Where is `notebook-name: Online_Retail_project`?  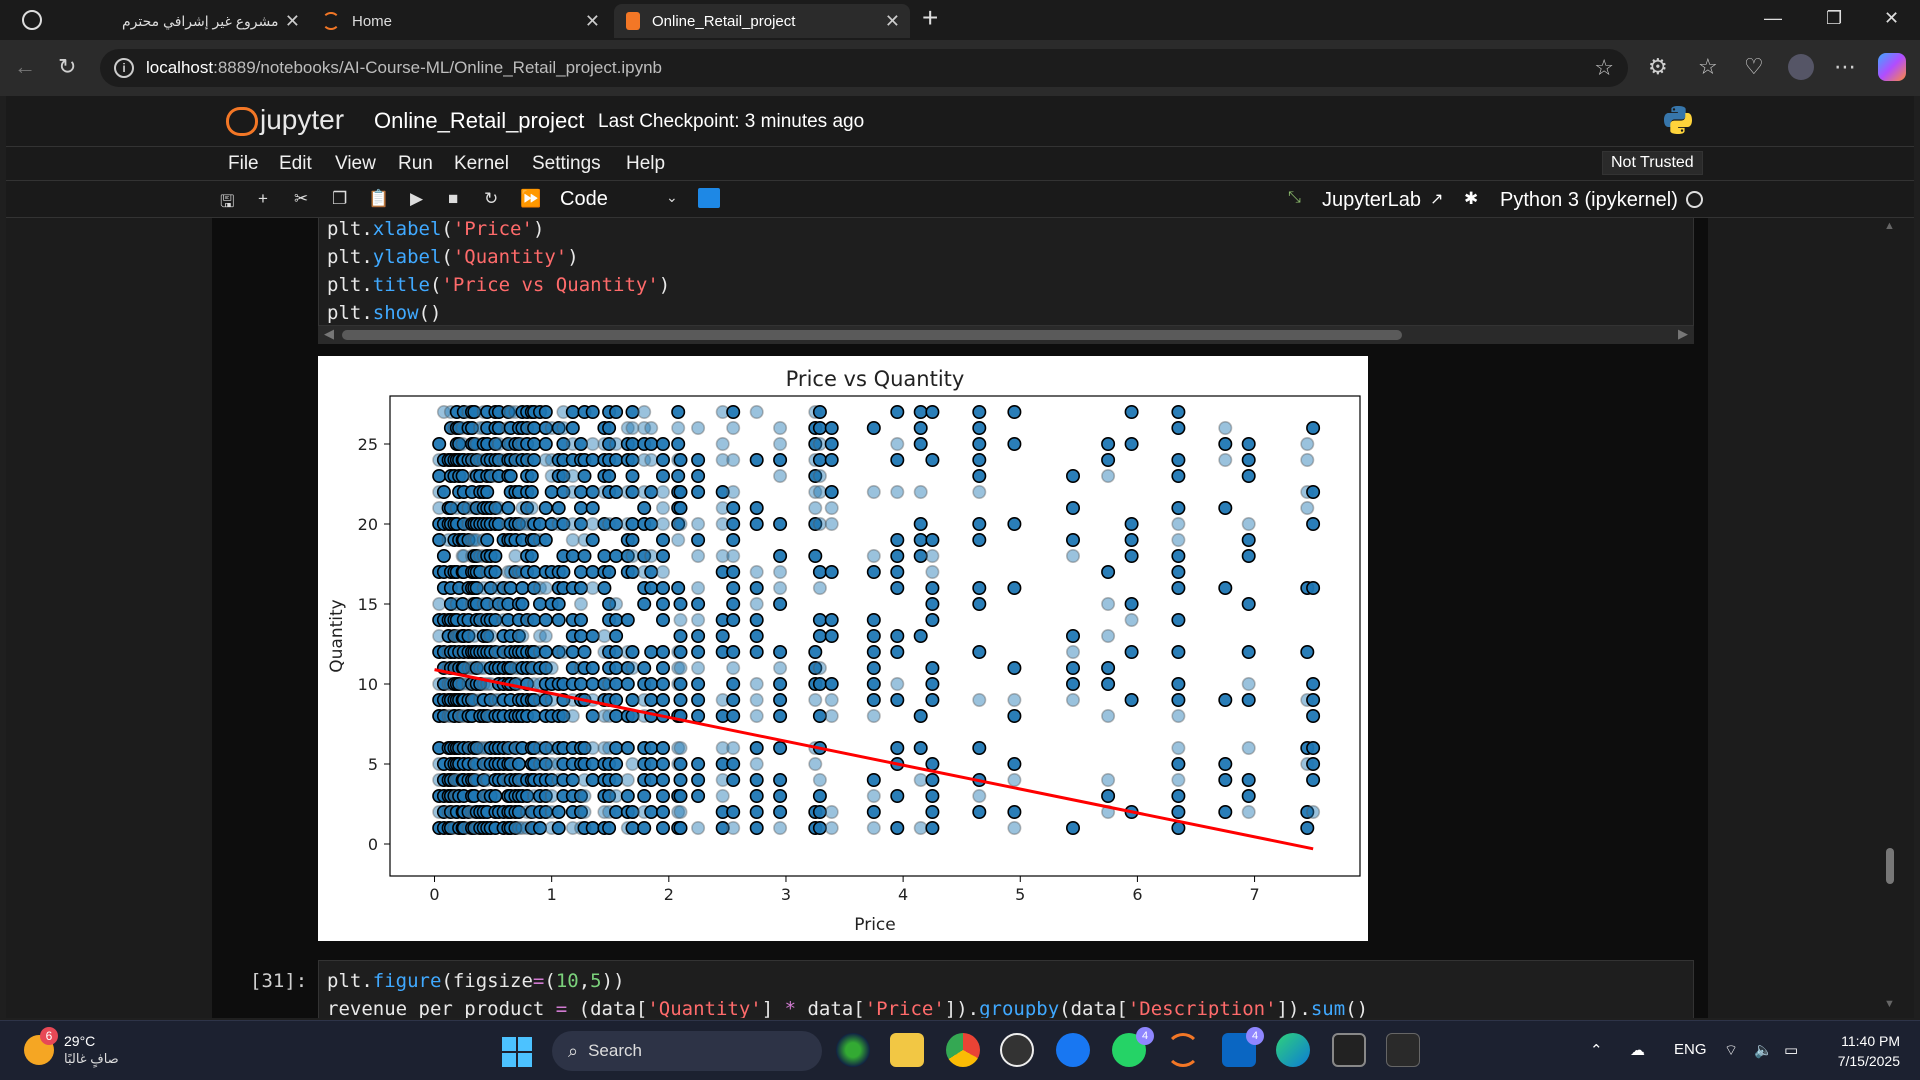 notebook-name: Online_Retail_project is located at coordinates (479, 120).